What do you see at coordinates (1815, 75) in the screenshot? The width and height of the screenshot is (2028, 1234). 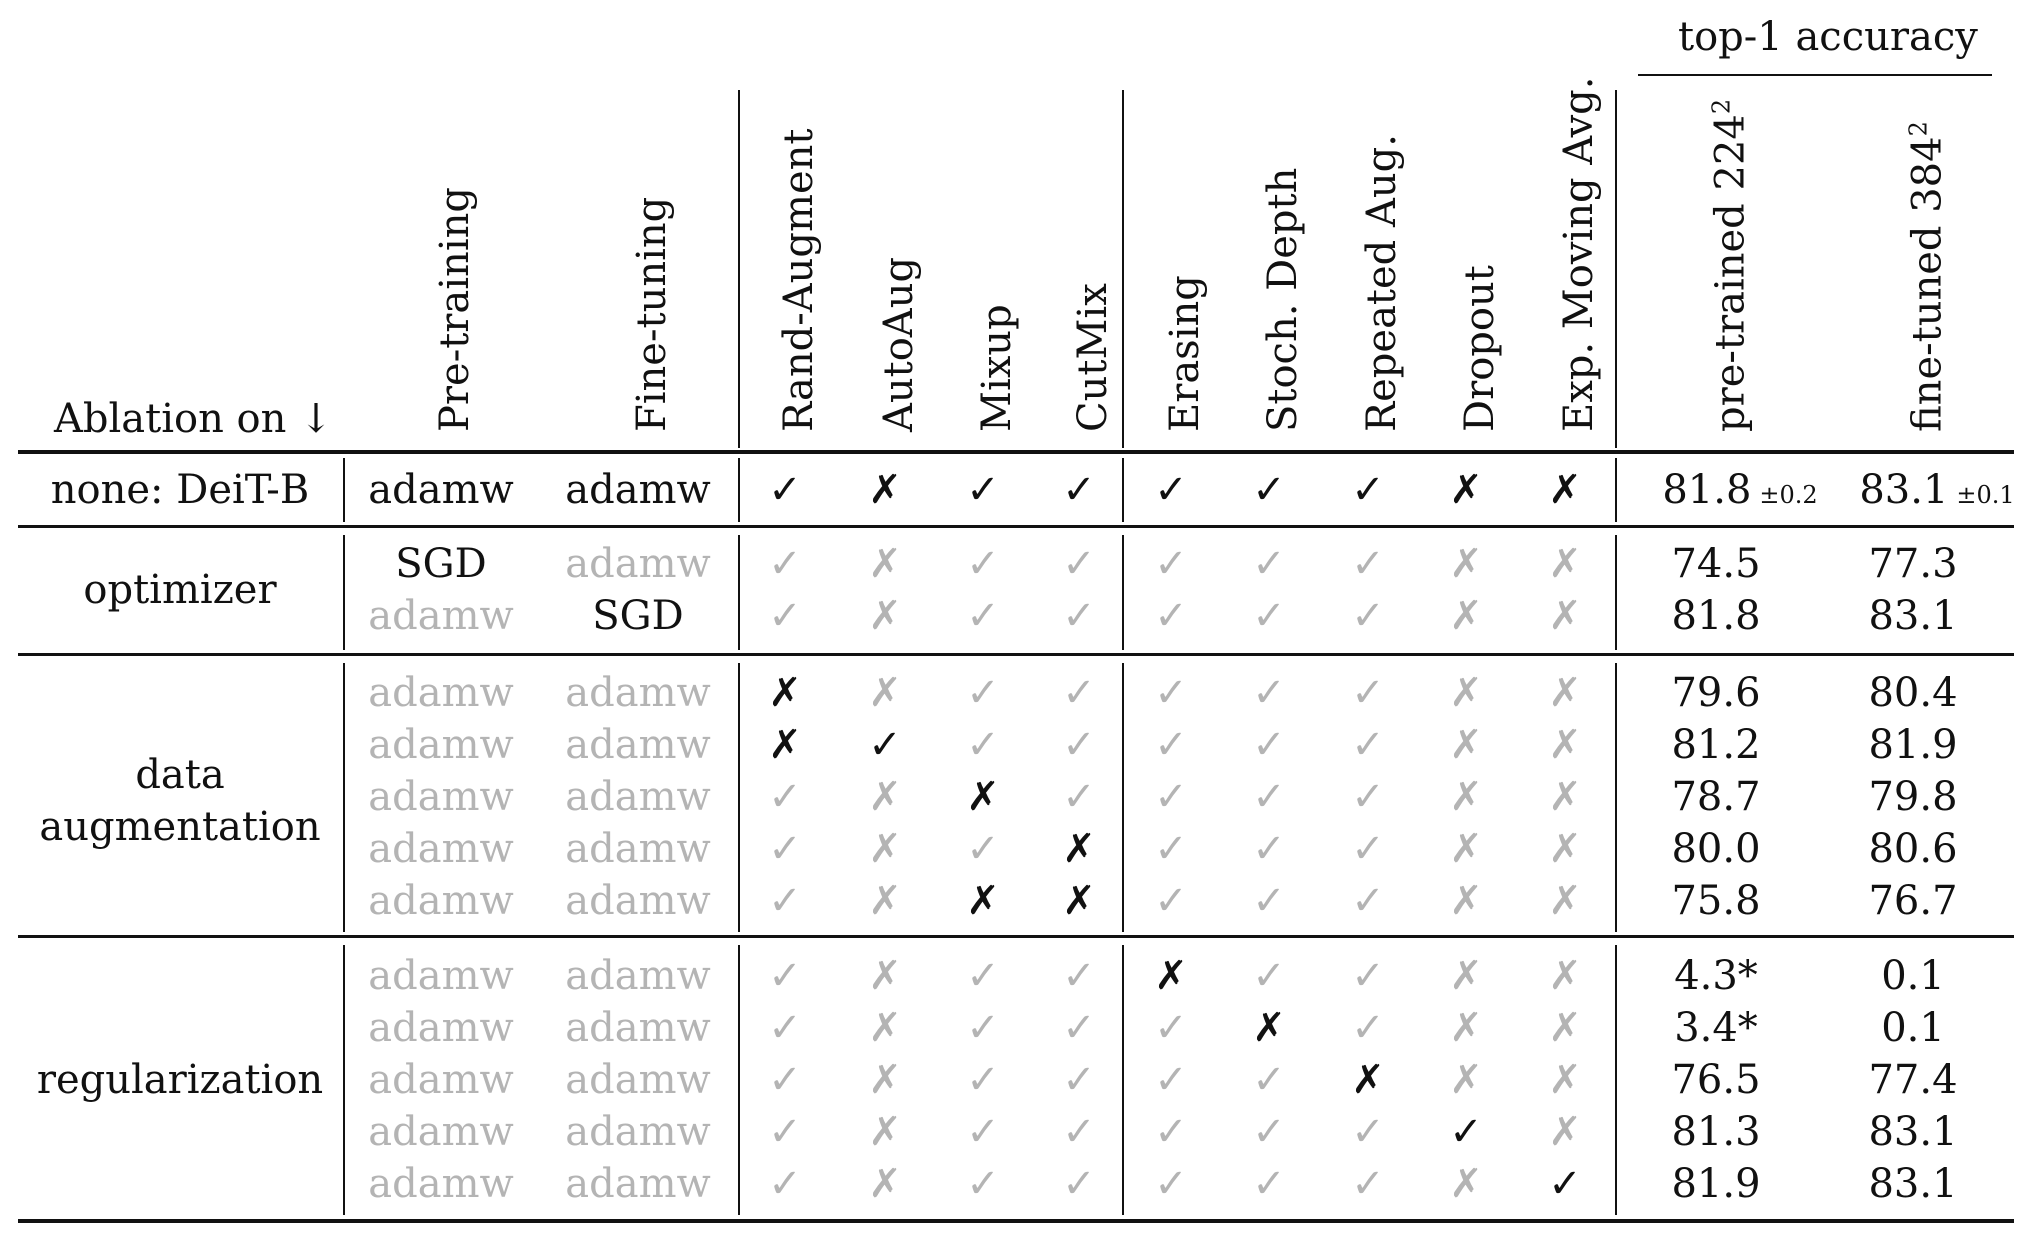 I see `group-header-underline` at bounding box center [1815, 75].